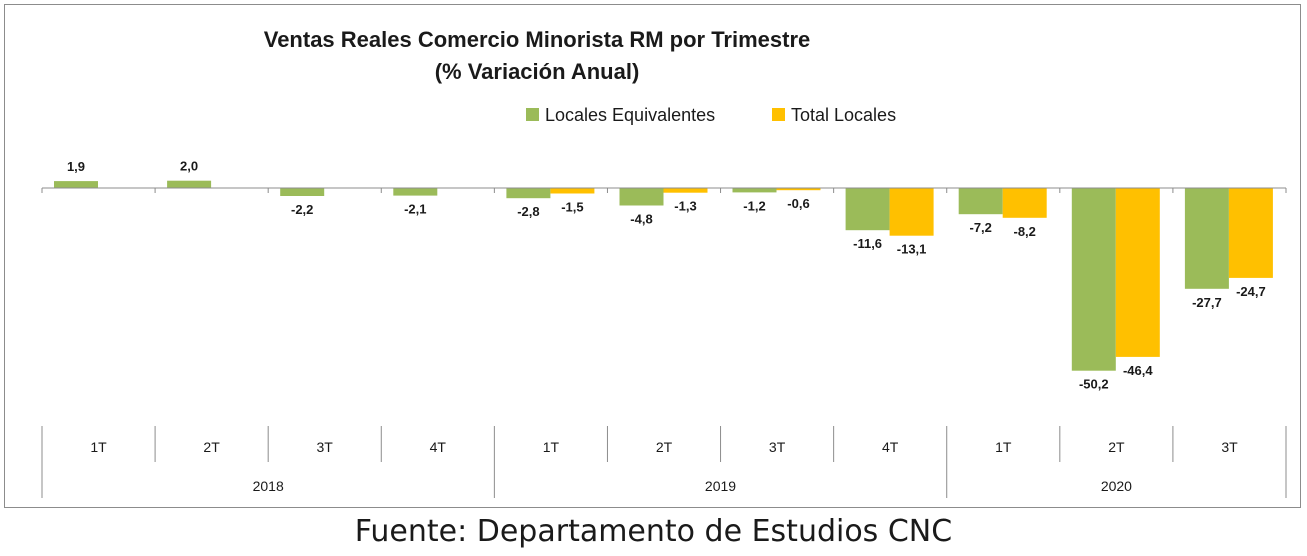  I want to click on data-label: 2,0, so click(189, 166).